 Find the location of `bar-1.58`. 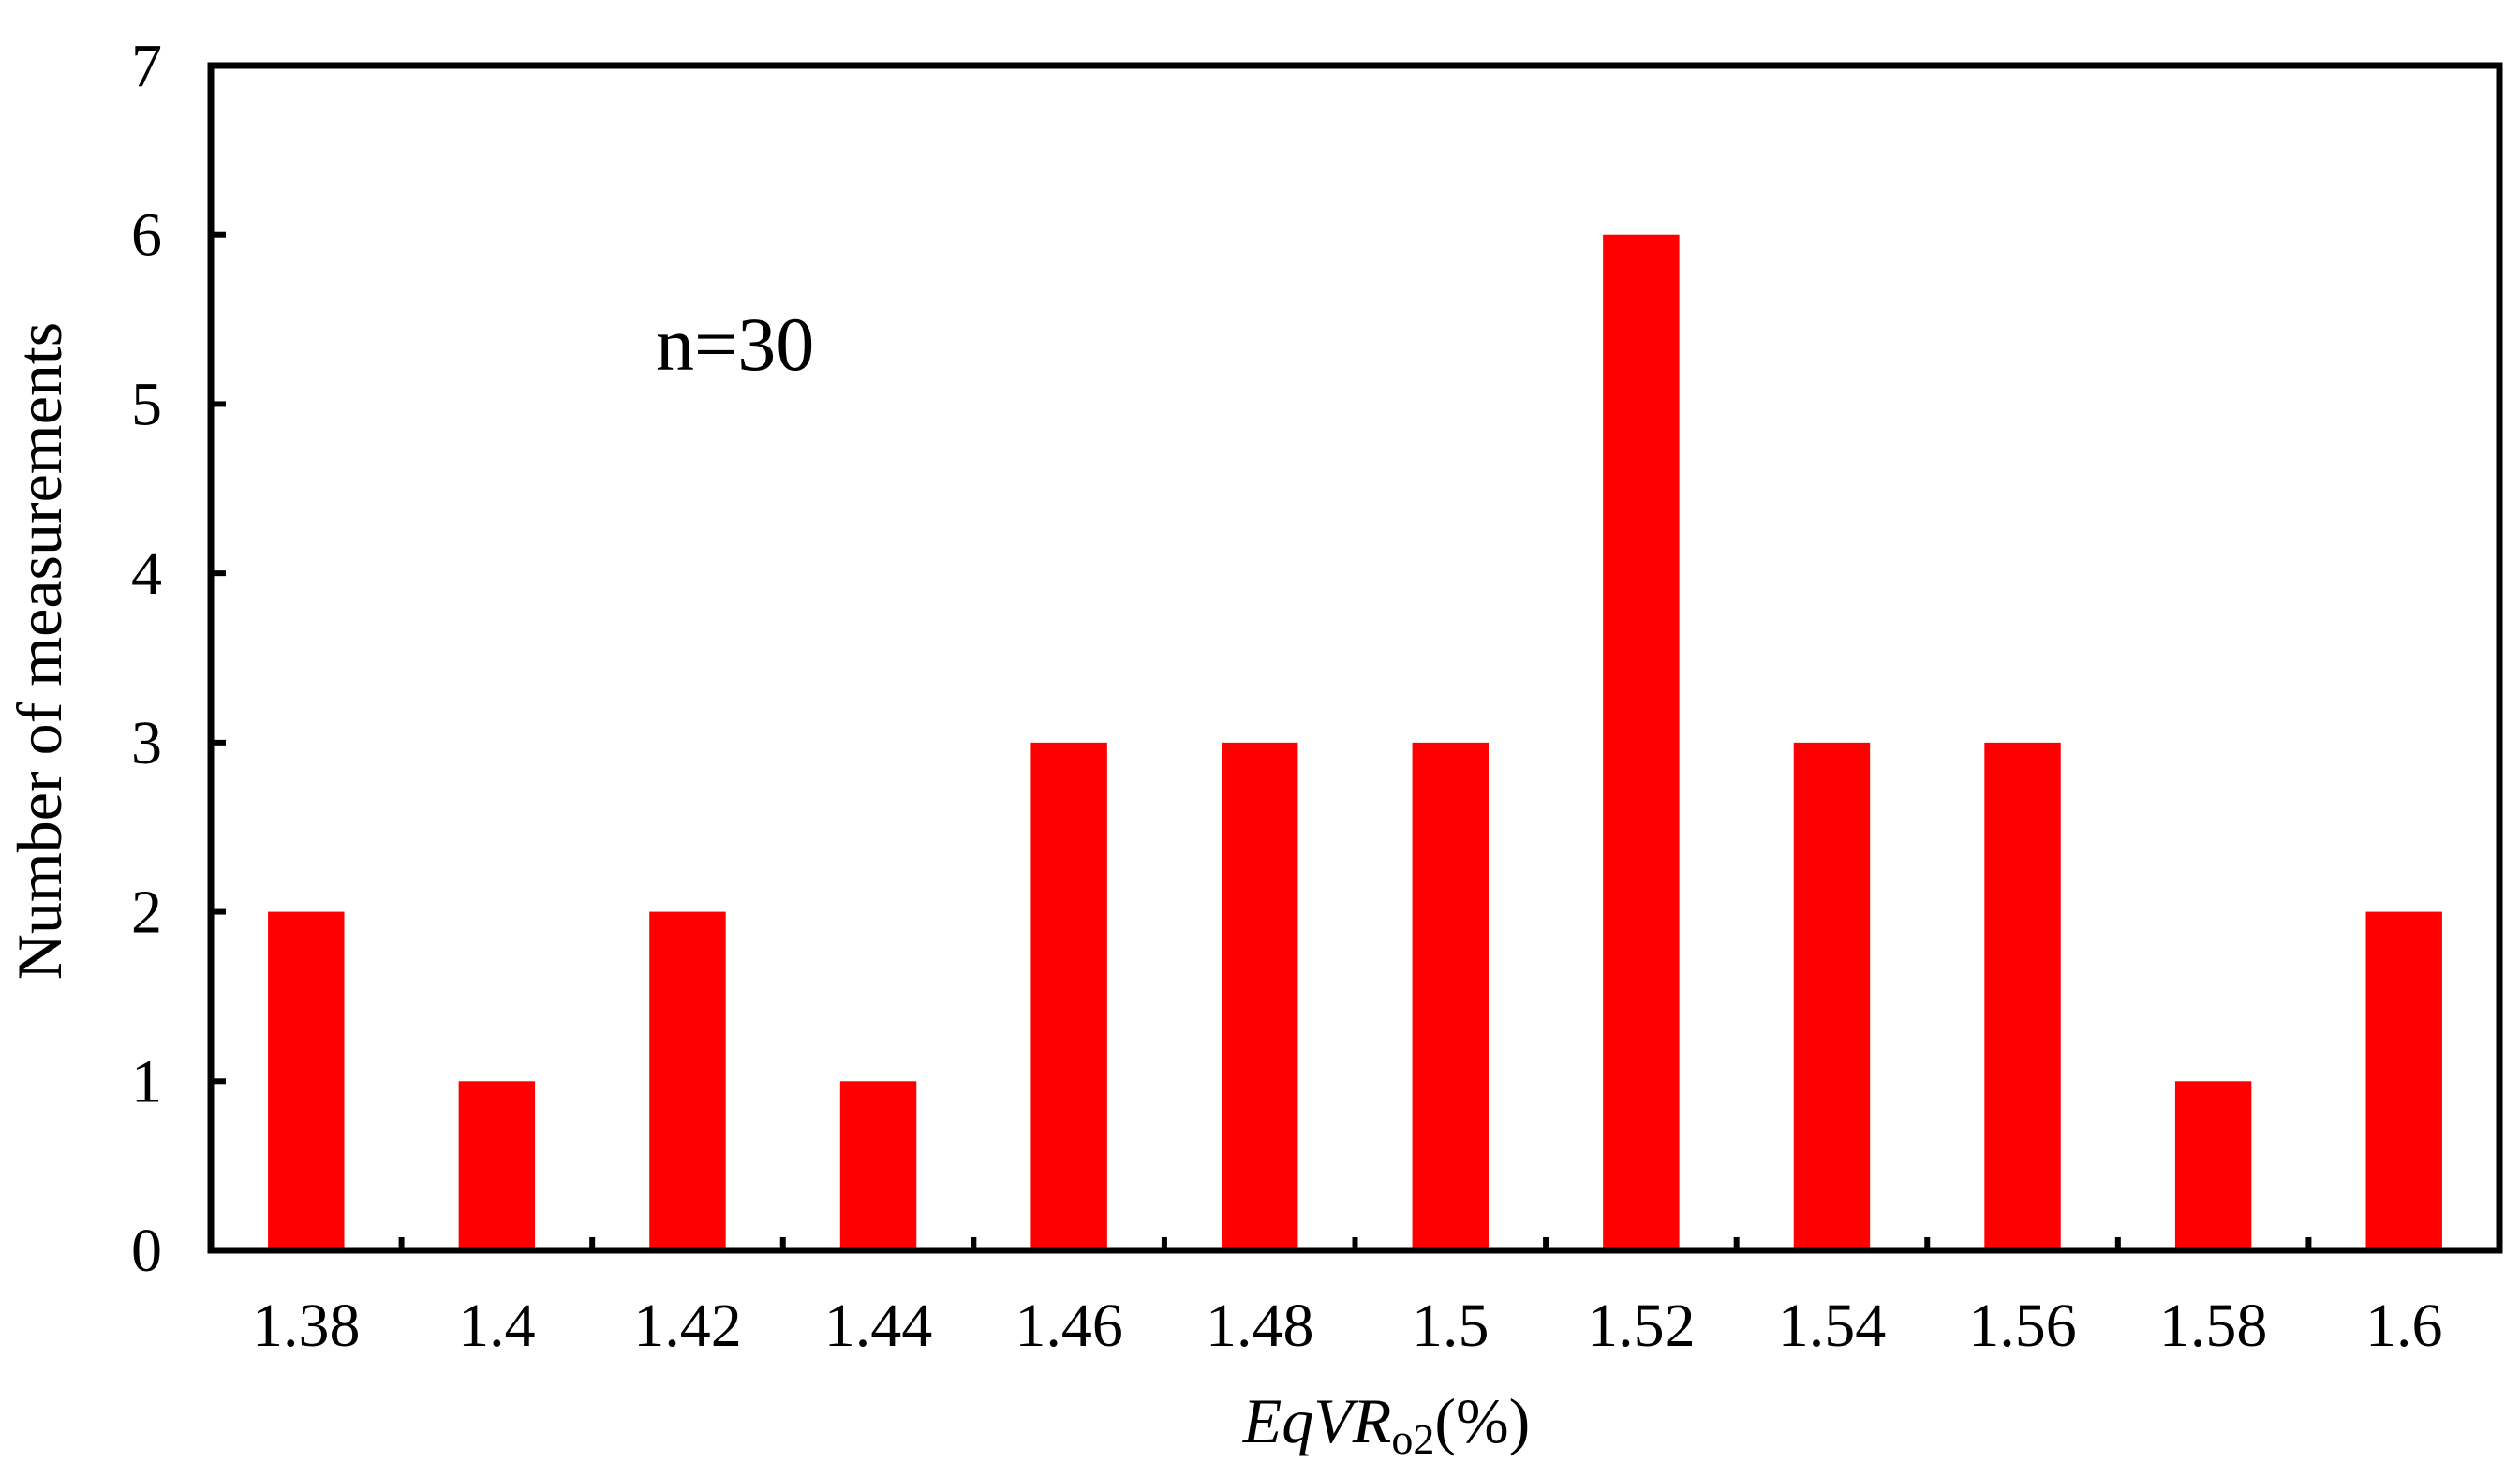

bar-1.58 is located at coordinates (2213, 1166).